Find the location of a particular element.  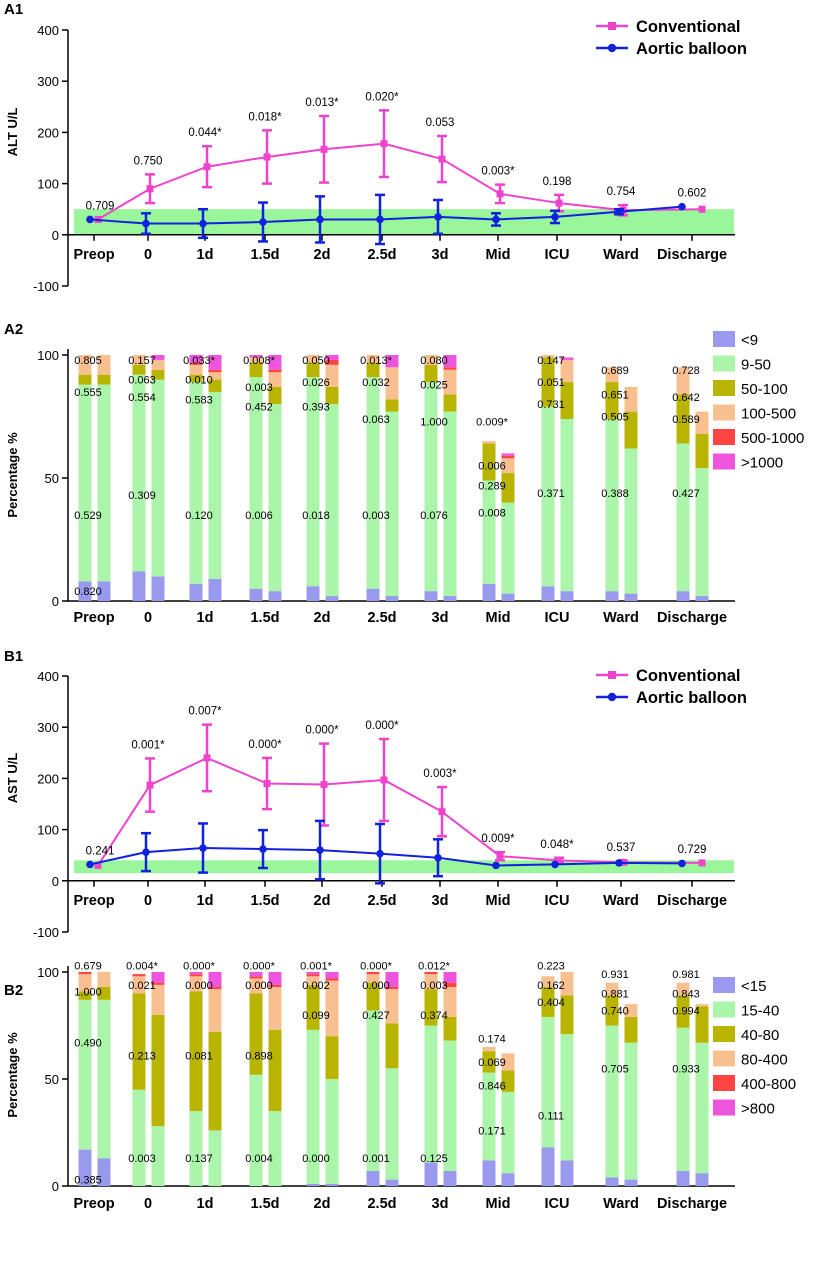

x-tick-label: 1d is located at coordinates (205, 618).